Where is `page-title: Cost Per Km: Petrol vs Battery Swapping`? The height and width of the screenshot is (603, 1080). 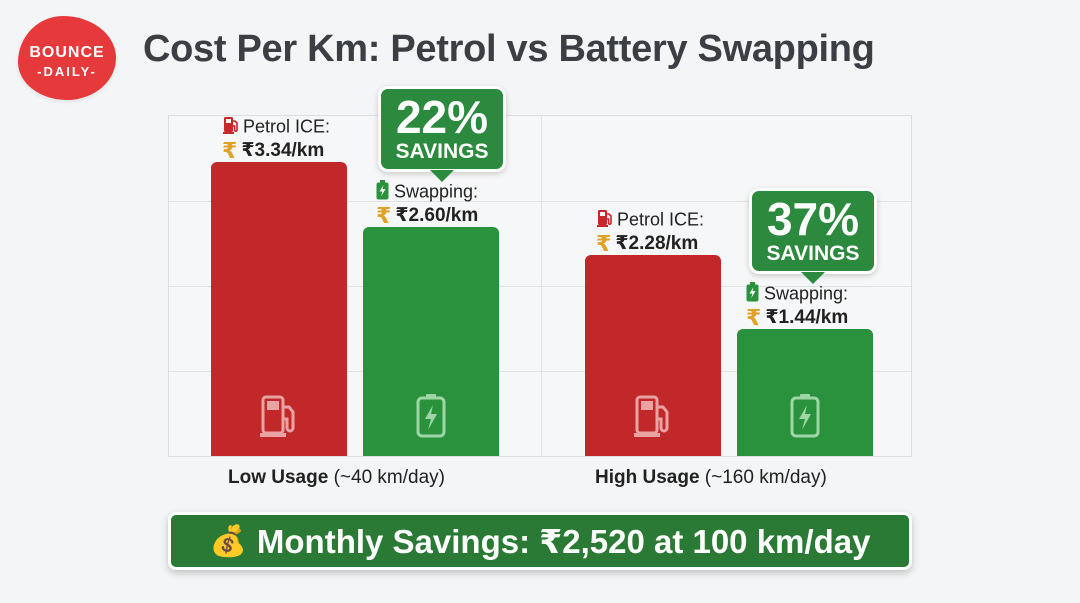
page-title: Cost Per Km: Petrol vs Battery Swapping is located at coordinates (509, 49).